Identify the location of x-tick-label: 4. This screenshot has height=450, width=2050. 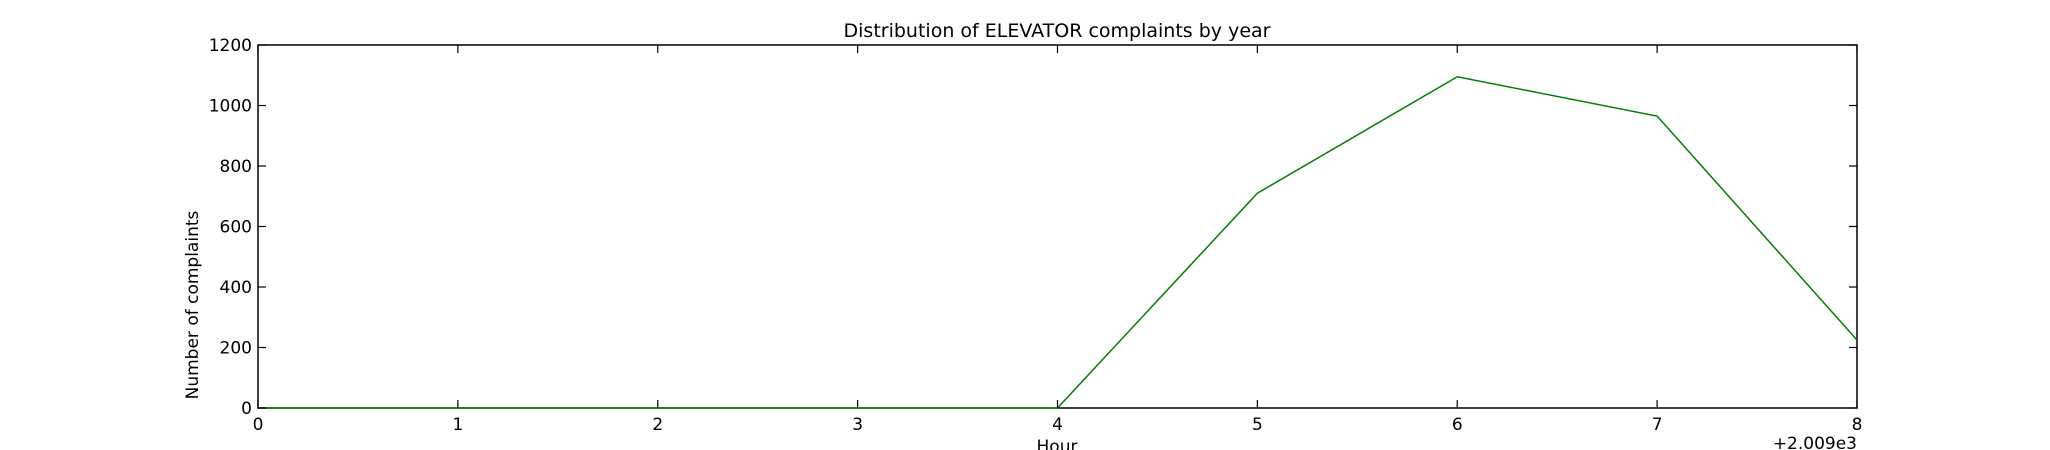
(1057, 425).